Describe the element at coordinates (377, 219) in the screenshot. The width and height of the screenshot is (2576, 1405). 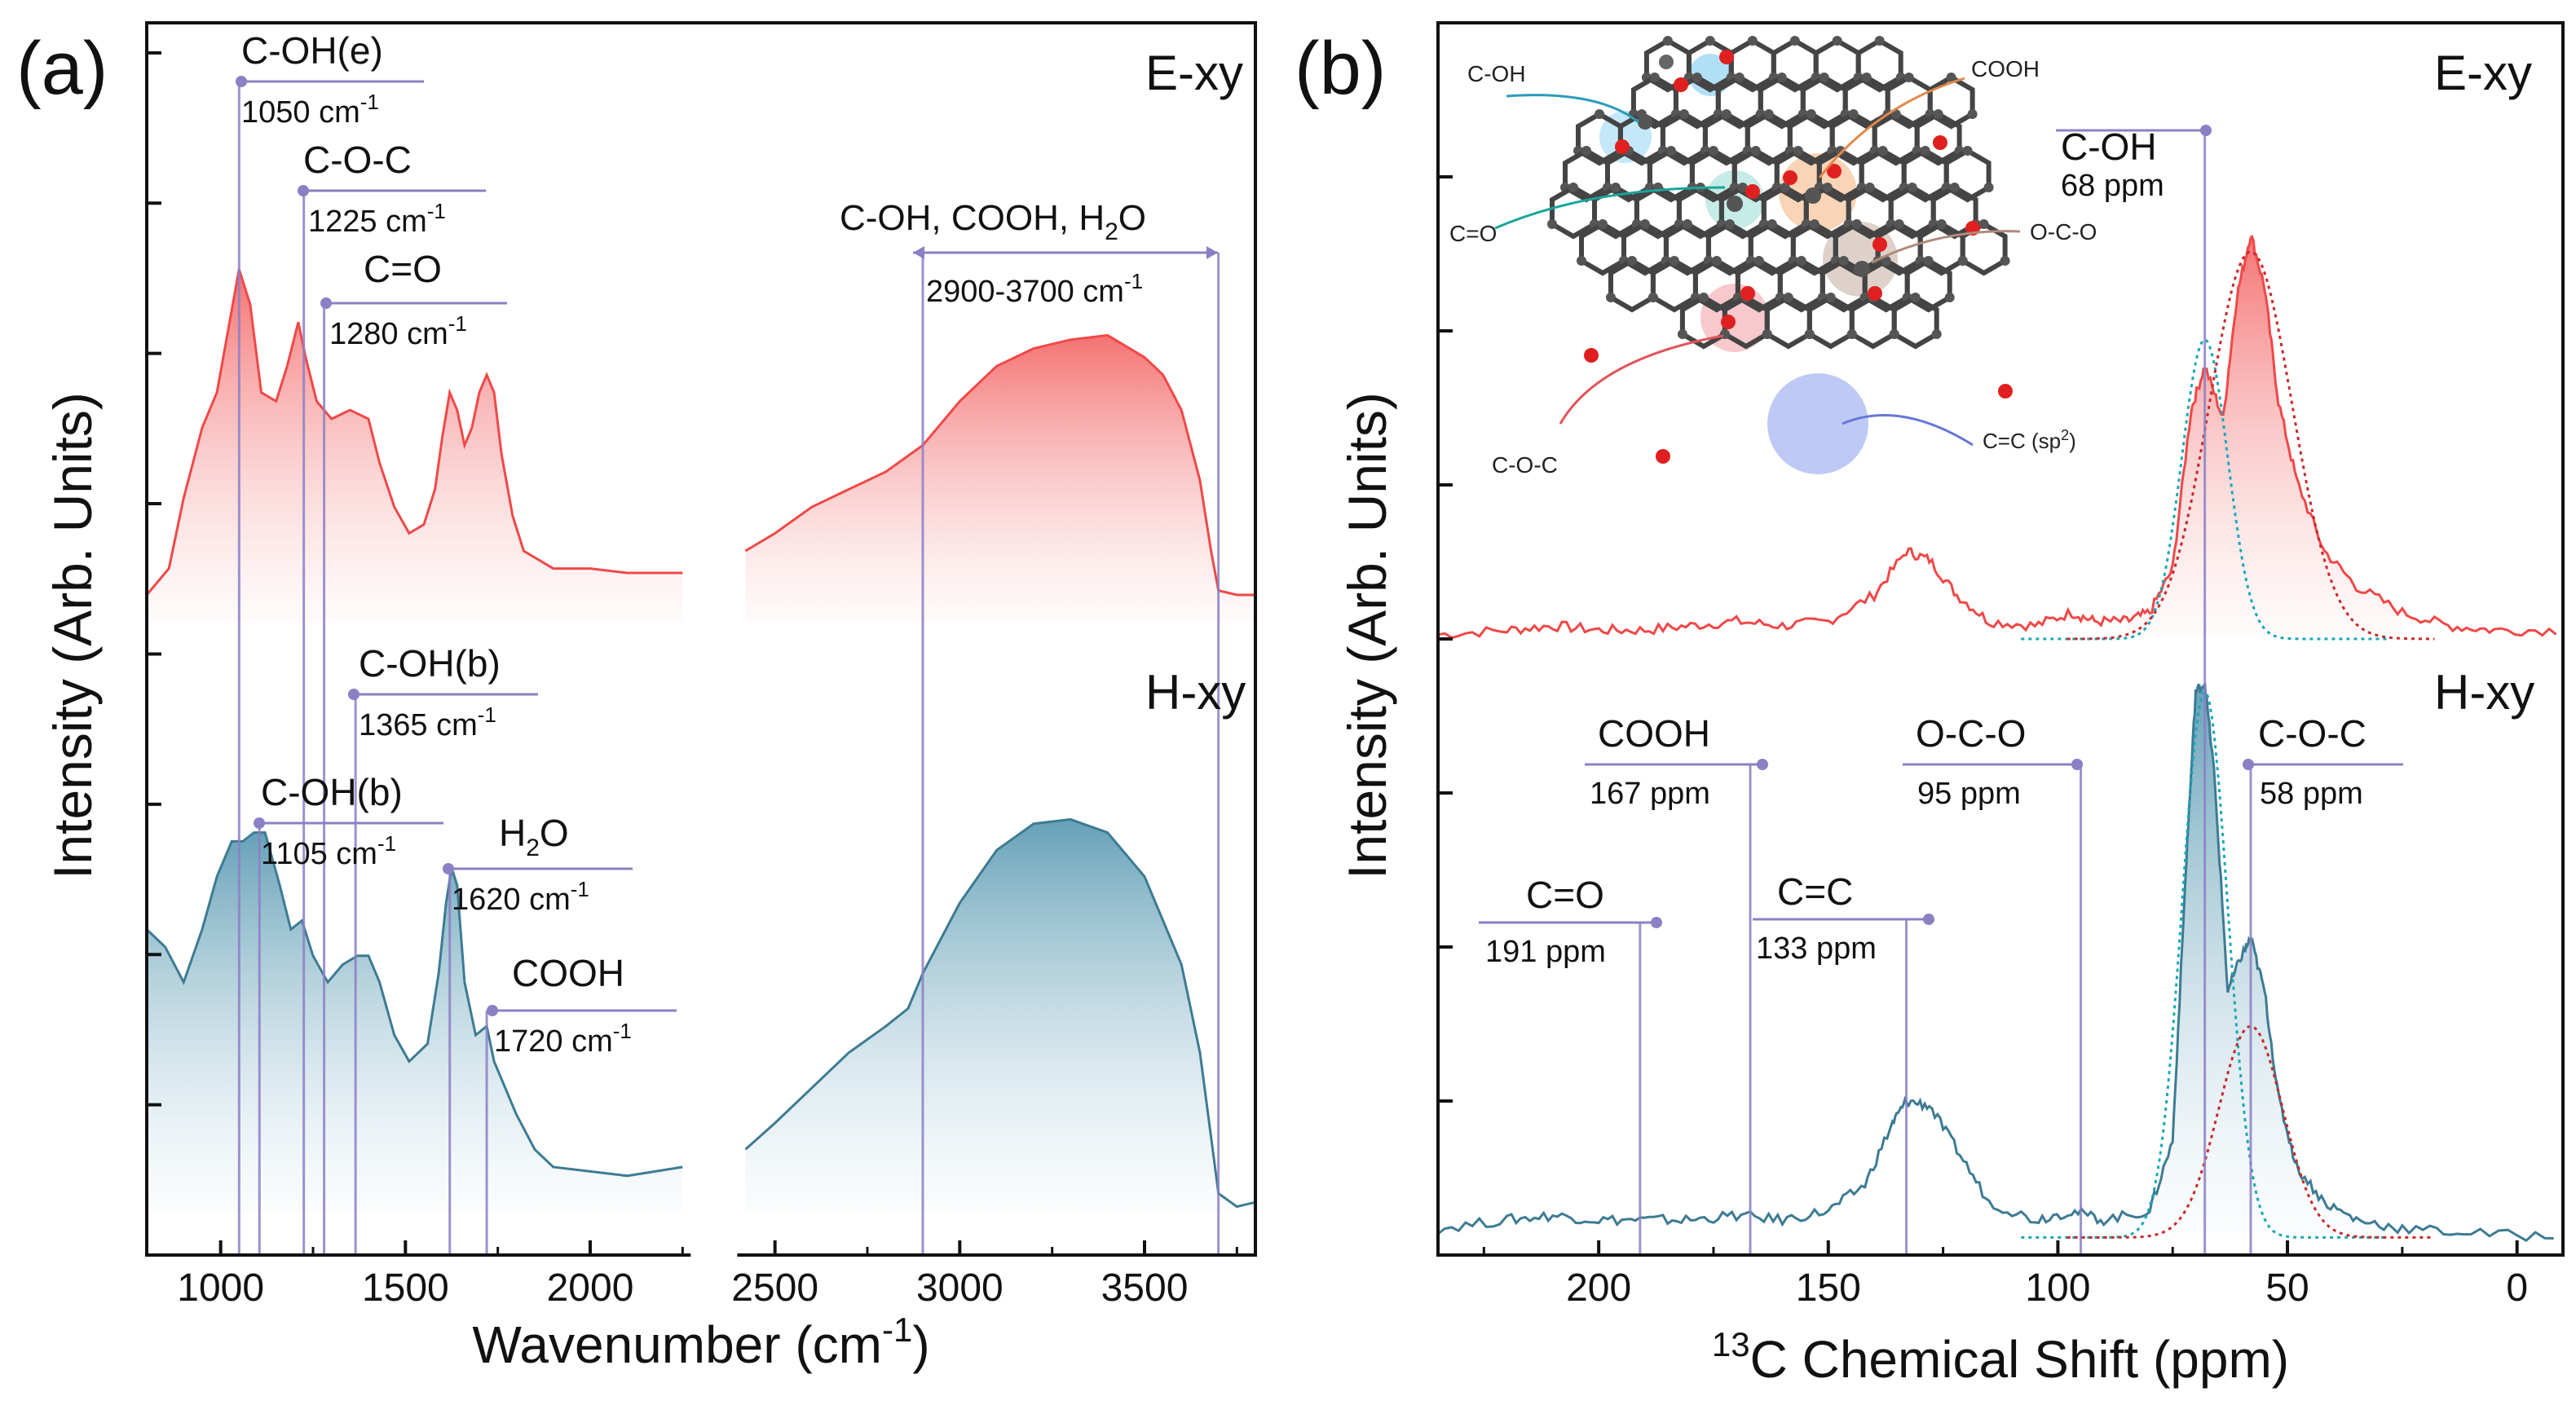
I see `svg-text: 1225 cm-1` at that location.